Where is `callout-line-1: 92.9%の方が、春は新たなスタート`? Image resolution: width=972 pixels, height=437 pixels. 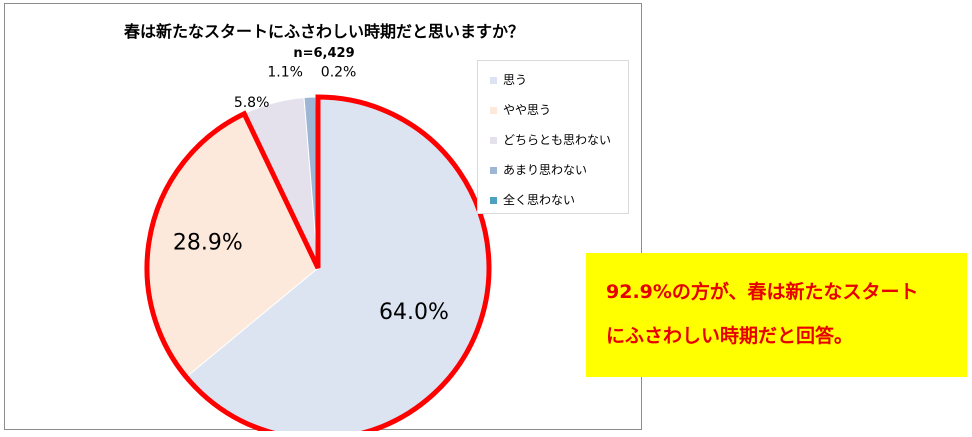 callout-line-1: 92.9%の方が、春は新たなスタート is located at coordinates (762, 292).